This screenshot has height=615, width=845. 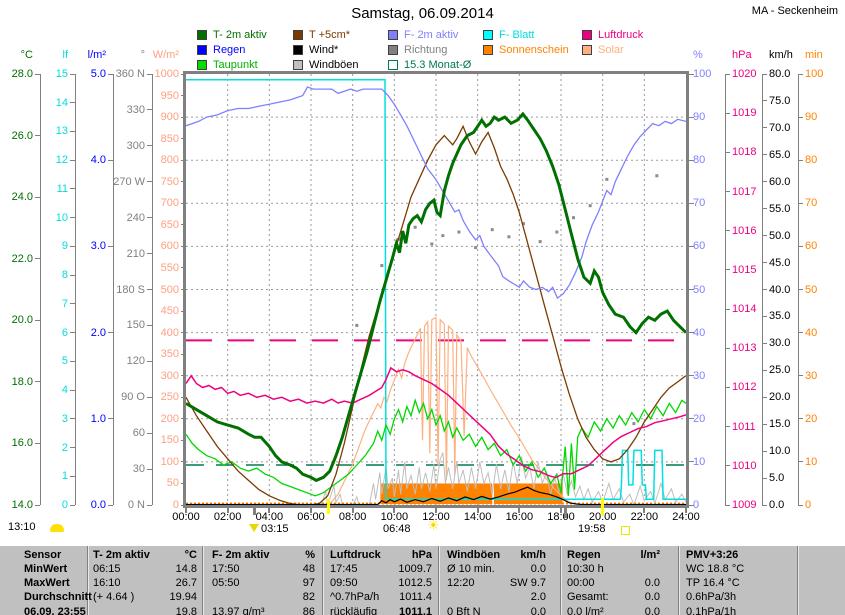 I want to click on axis-label-wm2: 750, so click(x=169, y=181).